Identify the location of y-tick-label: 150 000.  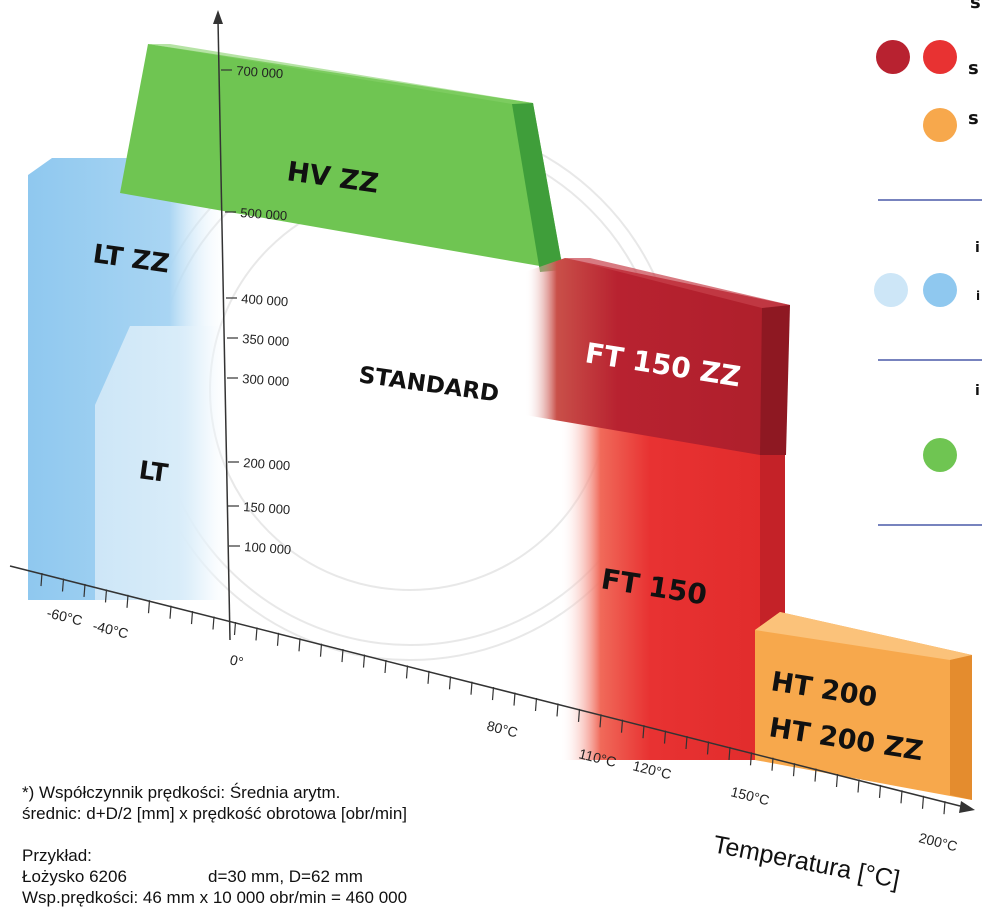
(267, 508).